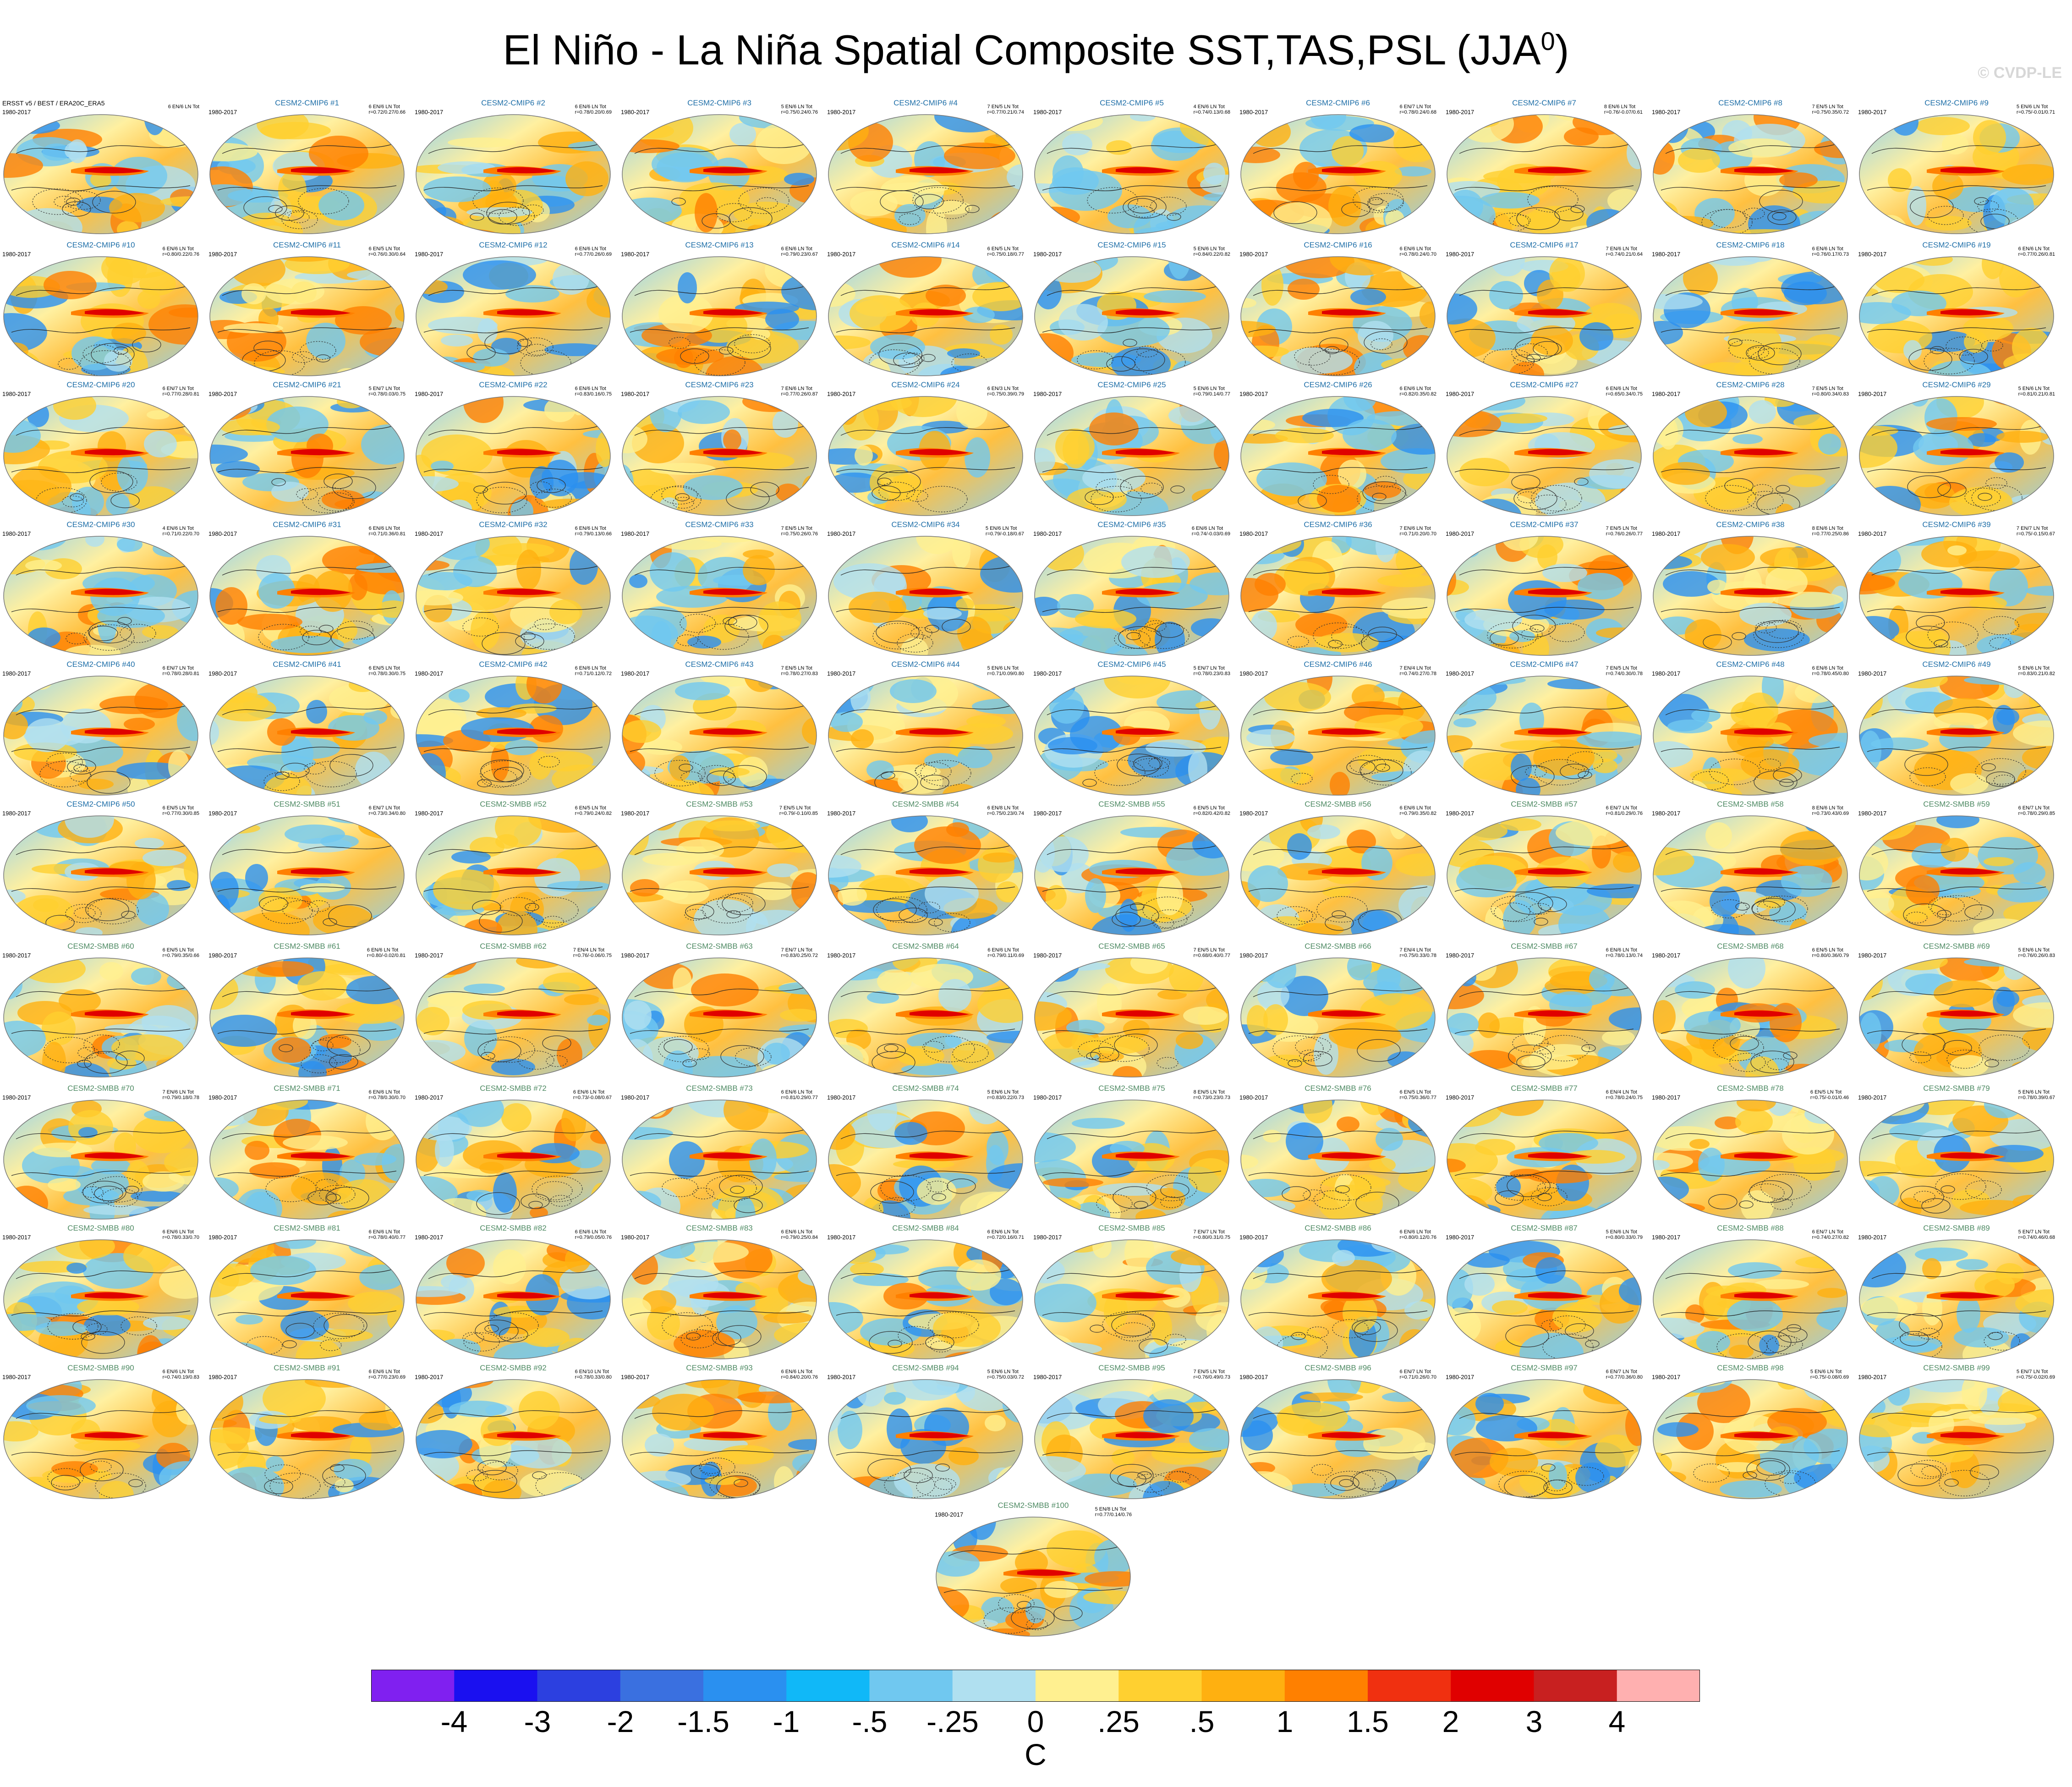 The width and height of the screenshot is (2072, 1787). What do you see at coordinates (1005, 110) in the screenshot?
I see `panel-stats: 7 EN/5 LN Tot r=0.77/0.21/0.74` at bounding box center [1005, 110].